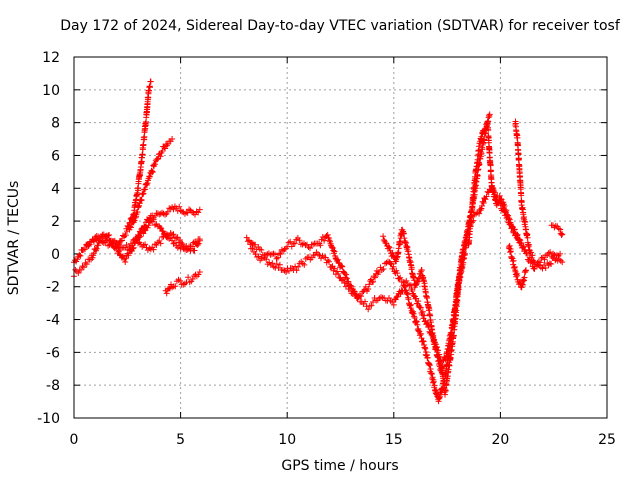  What do you see at coordinates (339, 466) in the screenshot?
I see `x-axis-label: GPS time / hours` at bounding box center [339, 466].